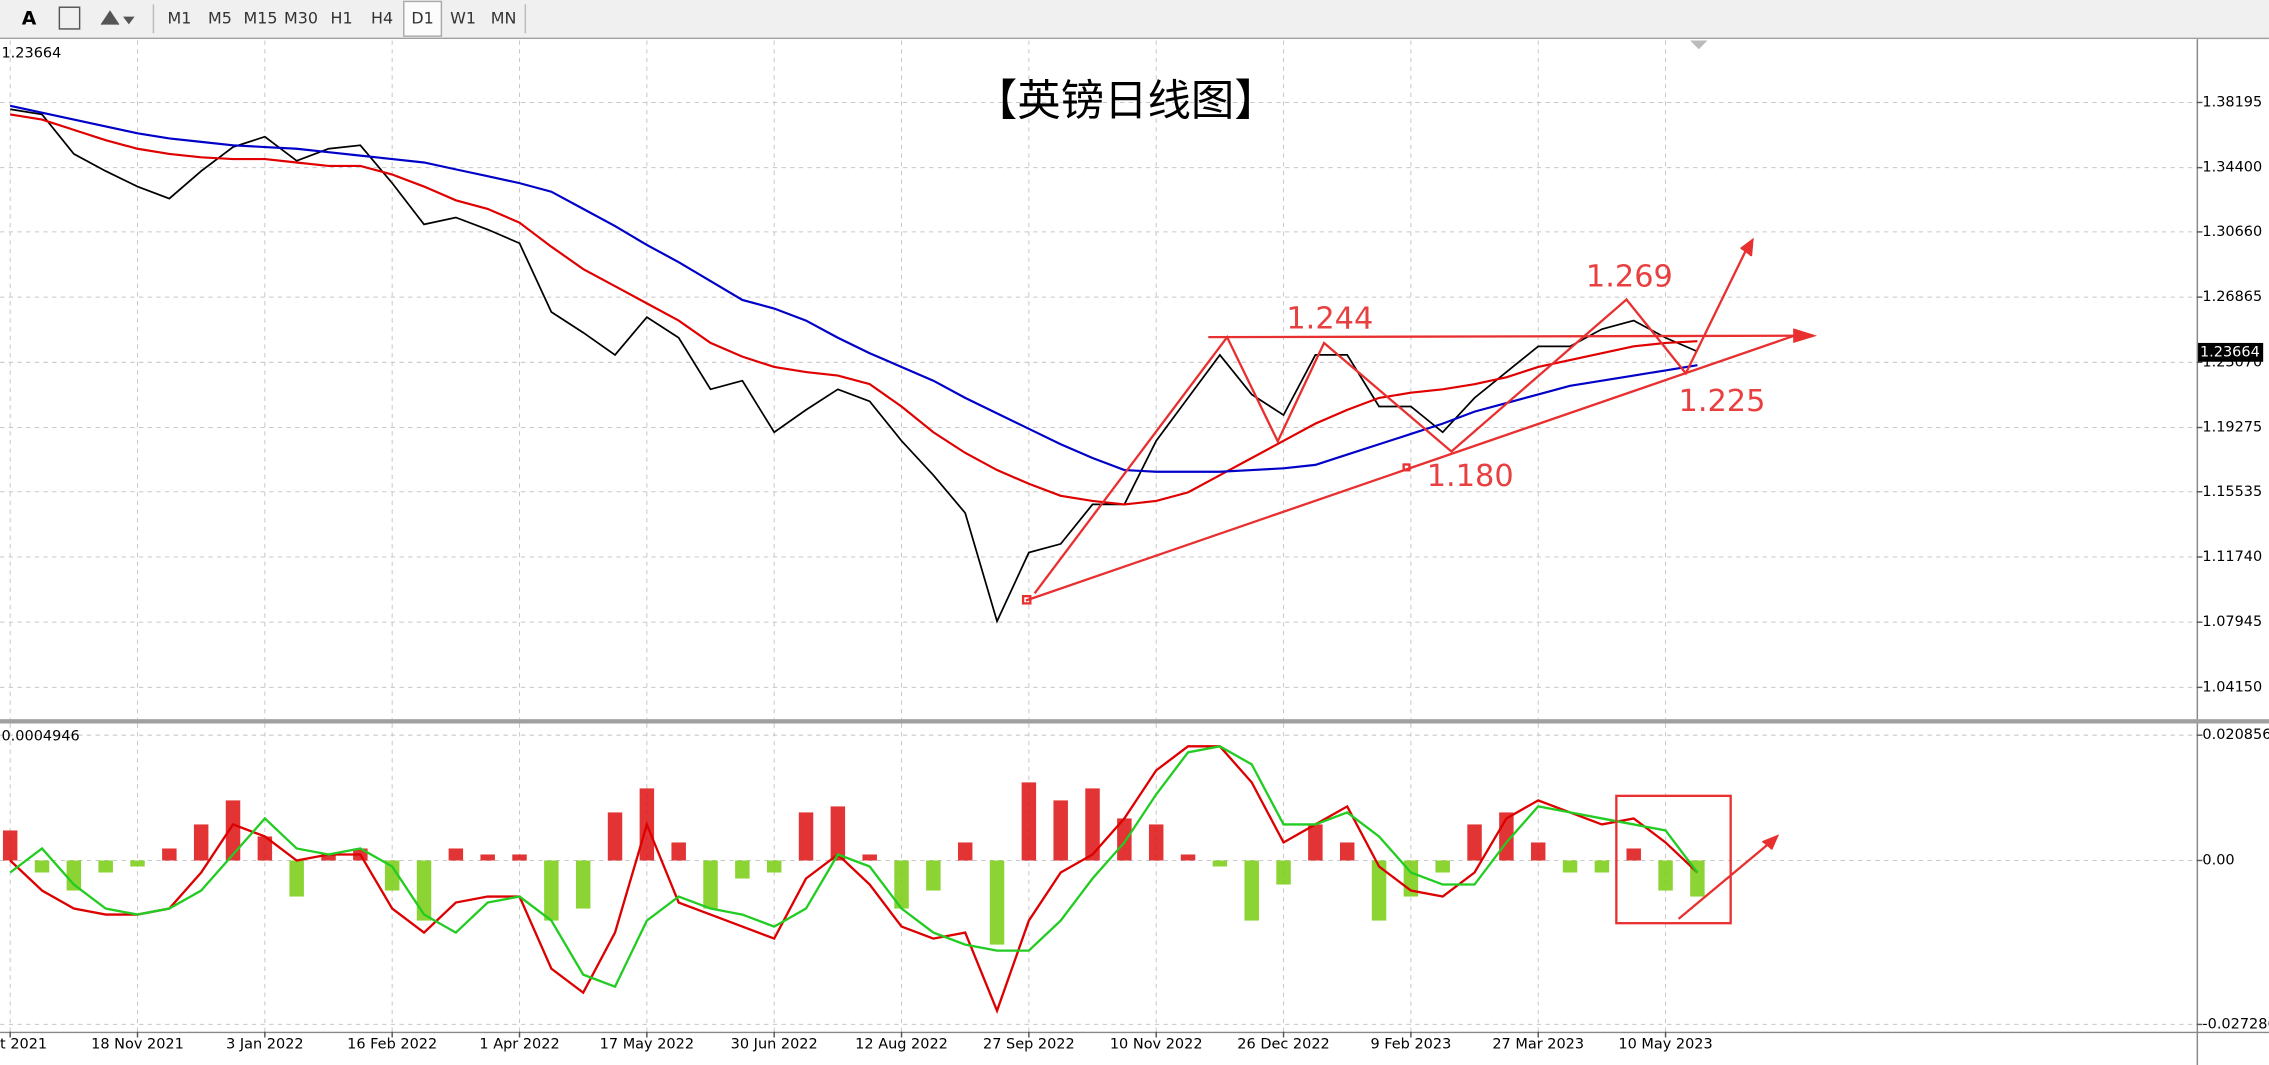 This screenshot has width=2269, height=1065. What do you see at coordinates (1029, 1045) in the screenshot?
I see `x-tick-label: 27 Sep 2022` at bounding box center [1029, 1045].